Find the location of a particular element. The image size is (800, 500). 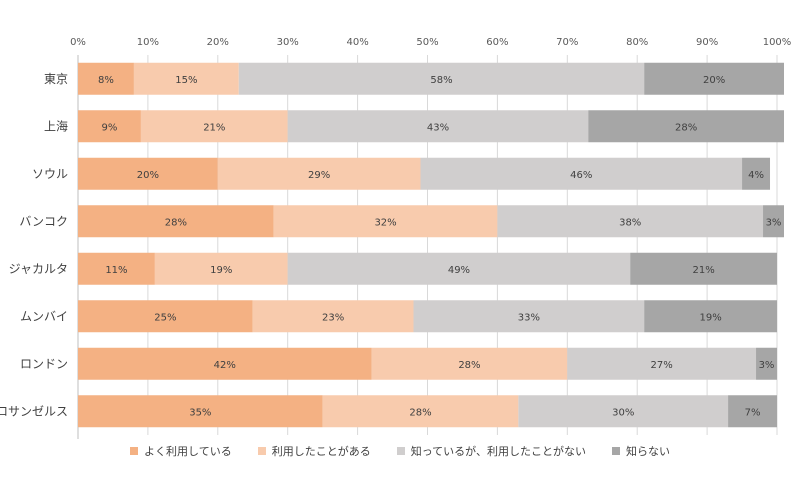

category-label: バンコク is located at coordinates (43, 221).